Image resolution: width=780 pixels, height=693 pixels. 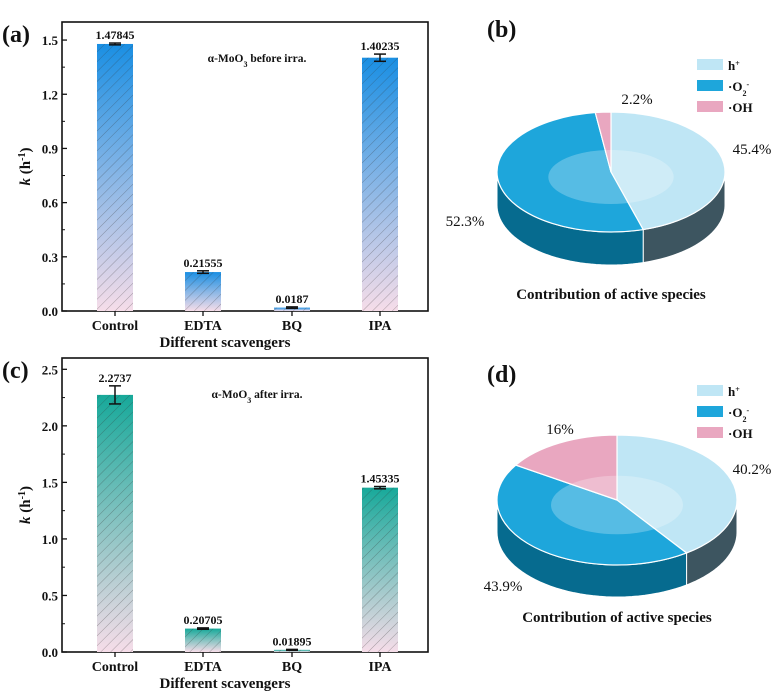 I want to click on data-label: 2.2737, so click(x=115, y=378).